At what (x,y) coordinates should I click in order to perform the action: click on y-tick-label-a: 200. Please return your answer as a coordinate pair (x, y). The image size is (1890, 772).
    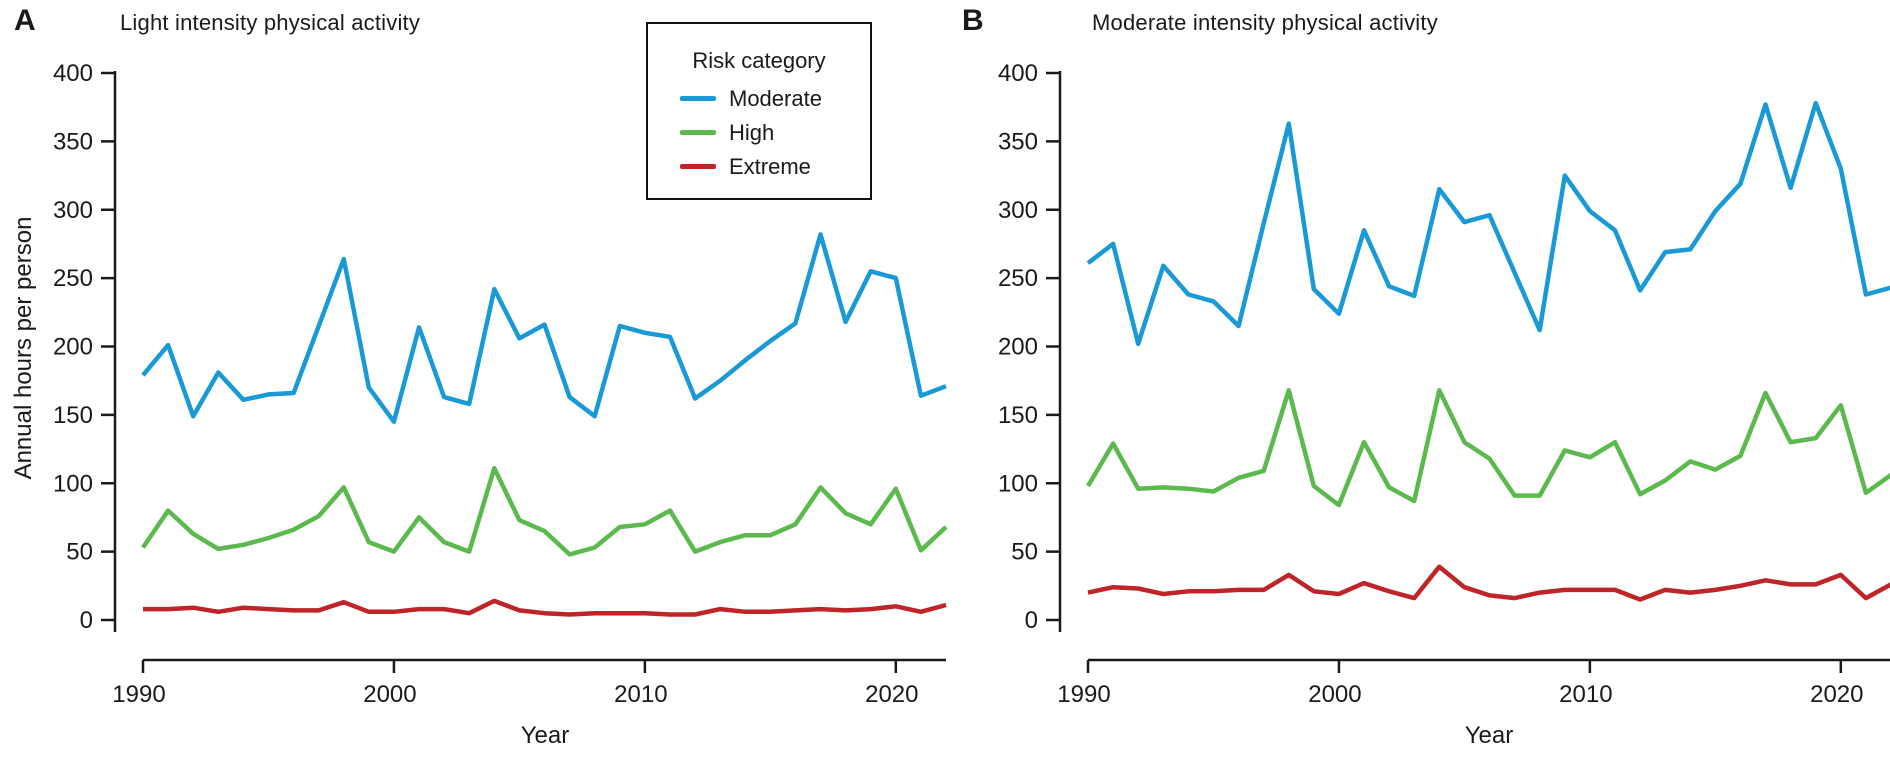
    Looking at the image, I should click on (73, 347).